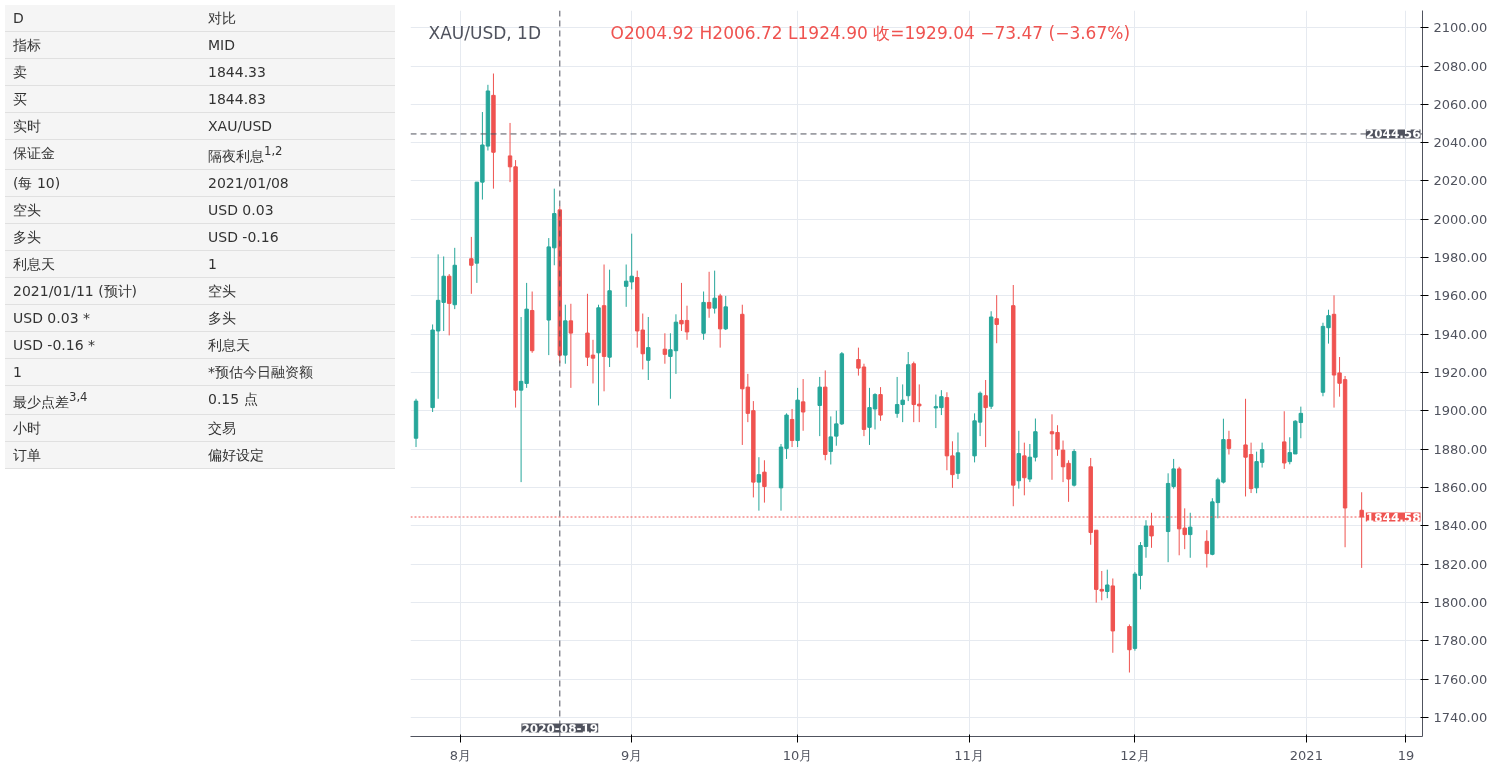 The image size is (1510, 772). What do you see at coordinates (1460, 487) in the screenshot?
I see `y-tick-label: 1860.00` at bounding box center [1460, 487].